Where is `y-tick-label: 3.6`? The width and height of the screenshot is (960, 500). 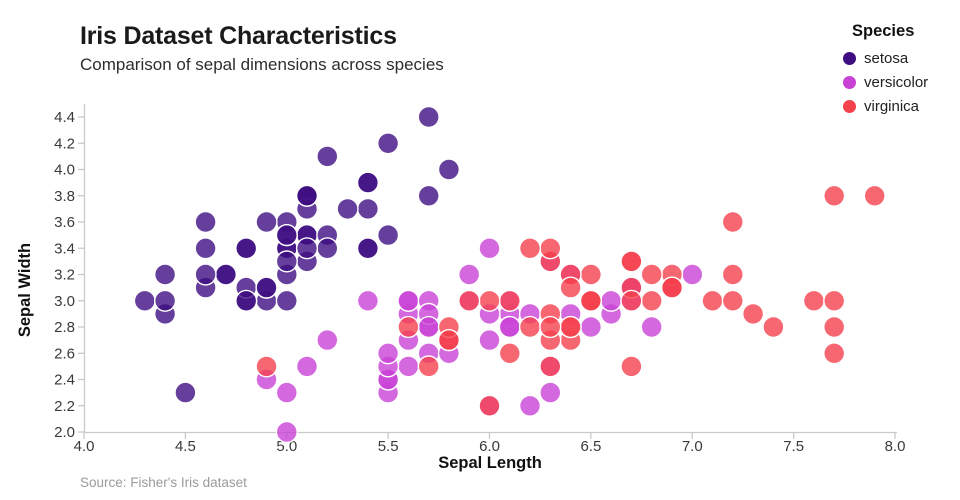 y-tick-label: 3.6 is located at coordinates (64, 222).